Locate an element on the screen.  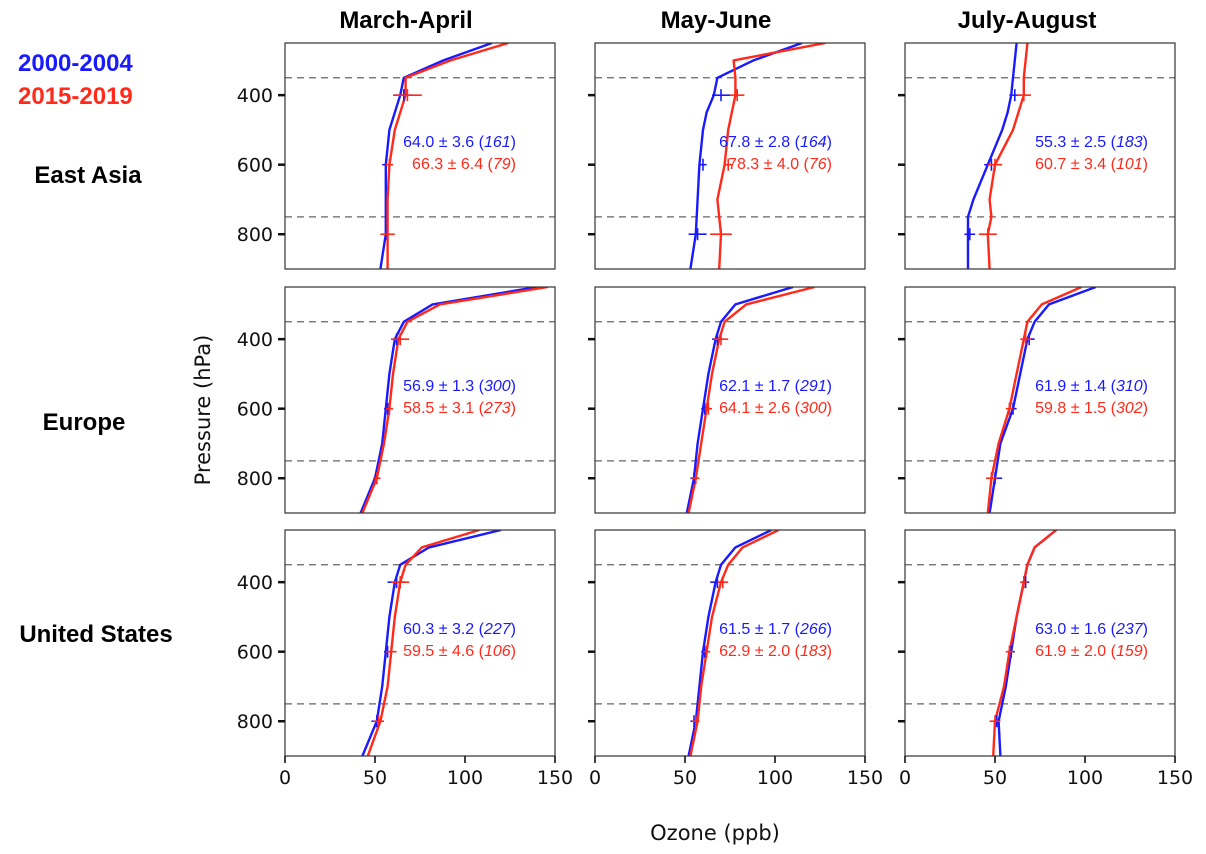
annotation-2000-2004: 56.9 ± 1.3 (300) is located at coordinates (459, 386).